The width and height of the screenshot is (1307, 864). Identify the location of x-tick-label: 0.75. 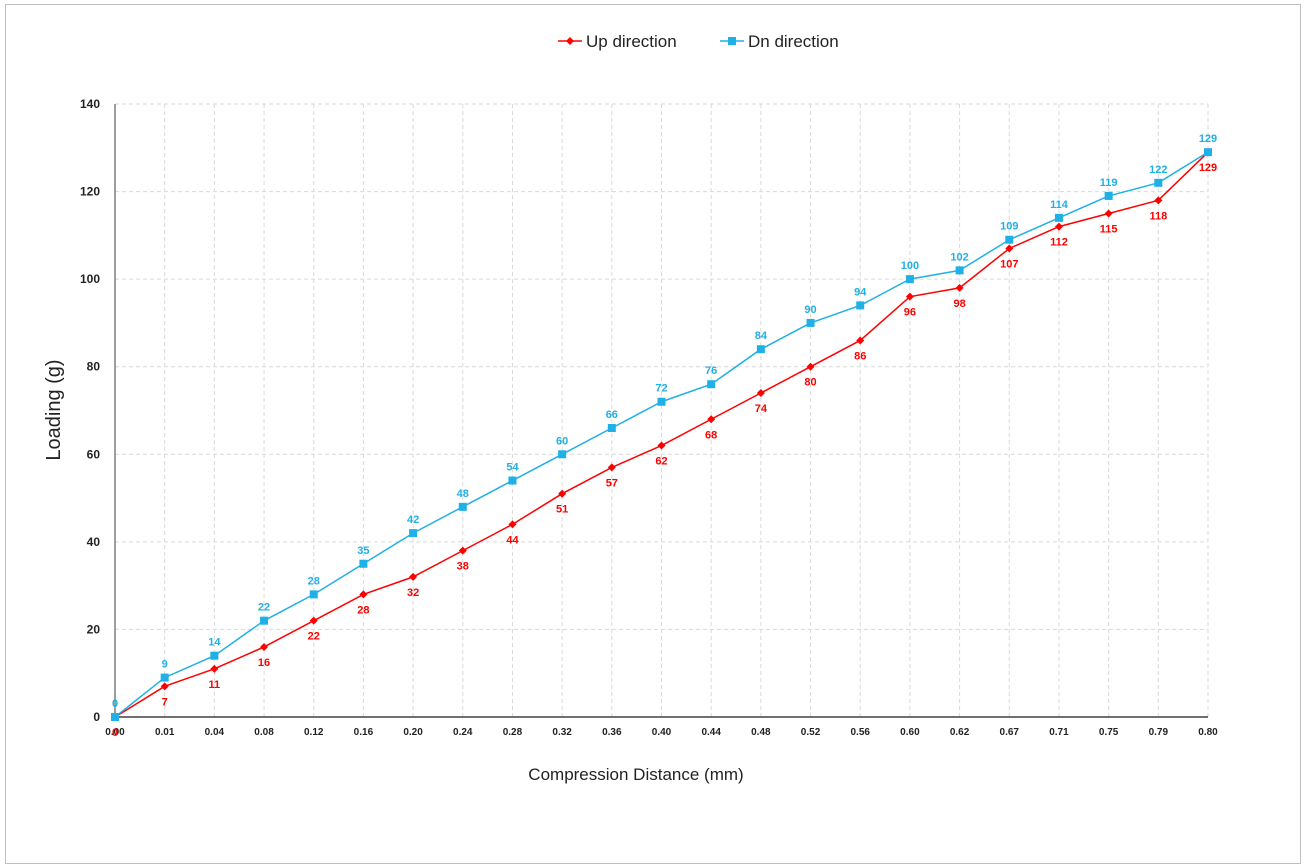
(1109, 732).